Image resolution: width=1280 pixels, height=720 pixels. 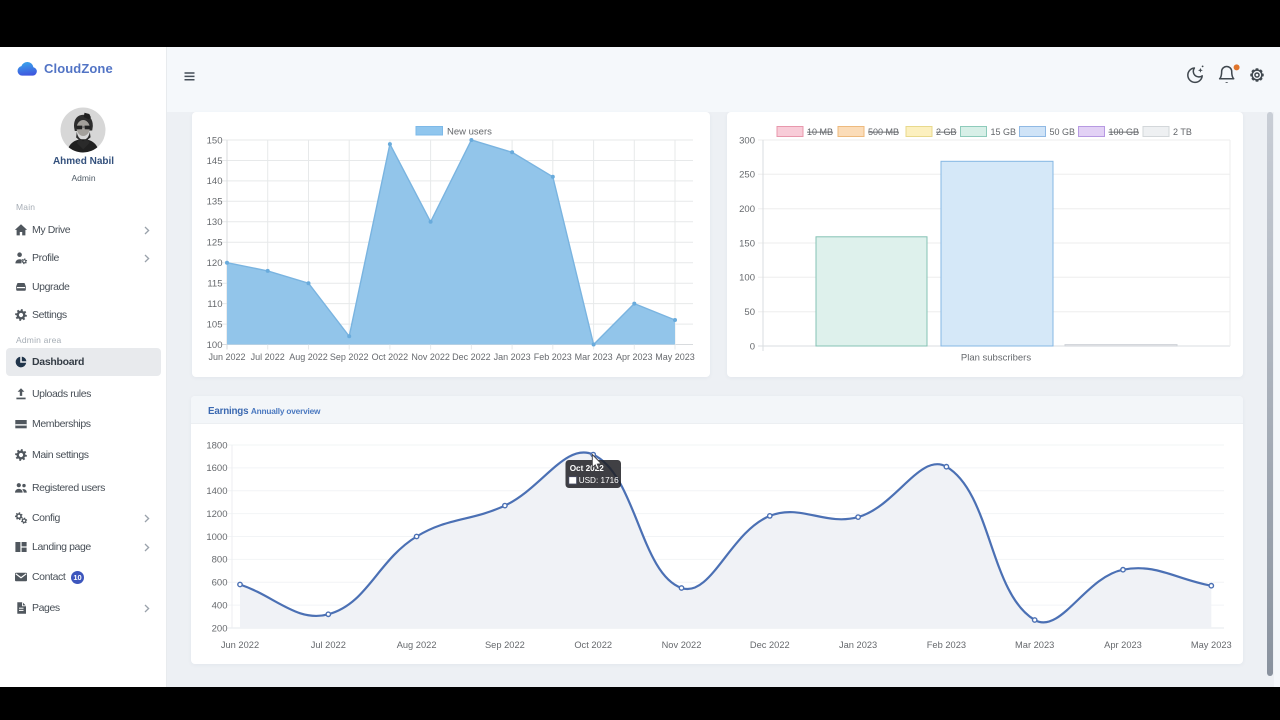 I want to click on svg-text: 105, so click(x=215, y=324).